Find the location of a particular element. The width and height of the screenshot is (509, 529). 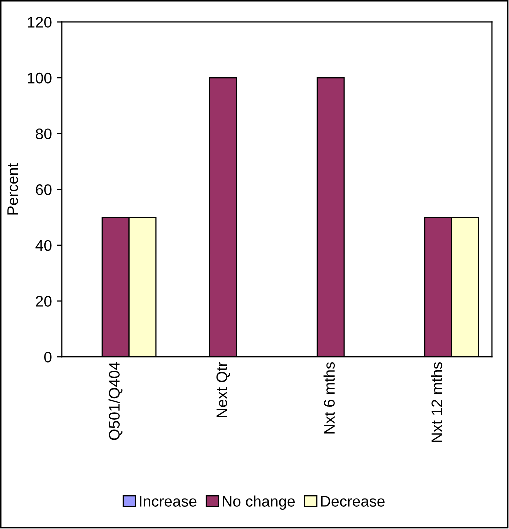

legend-label: Increase is located at coordinates (168, 501).